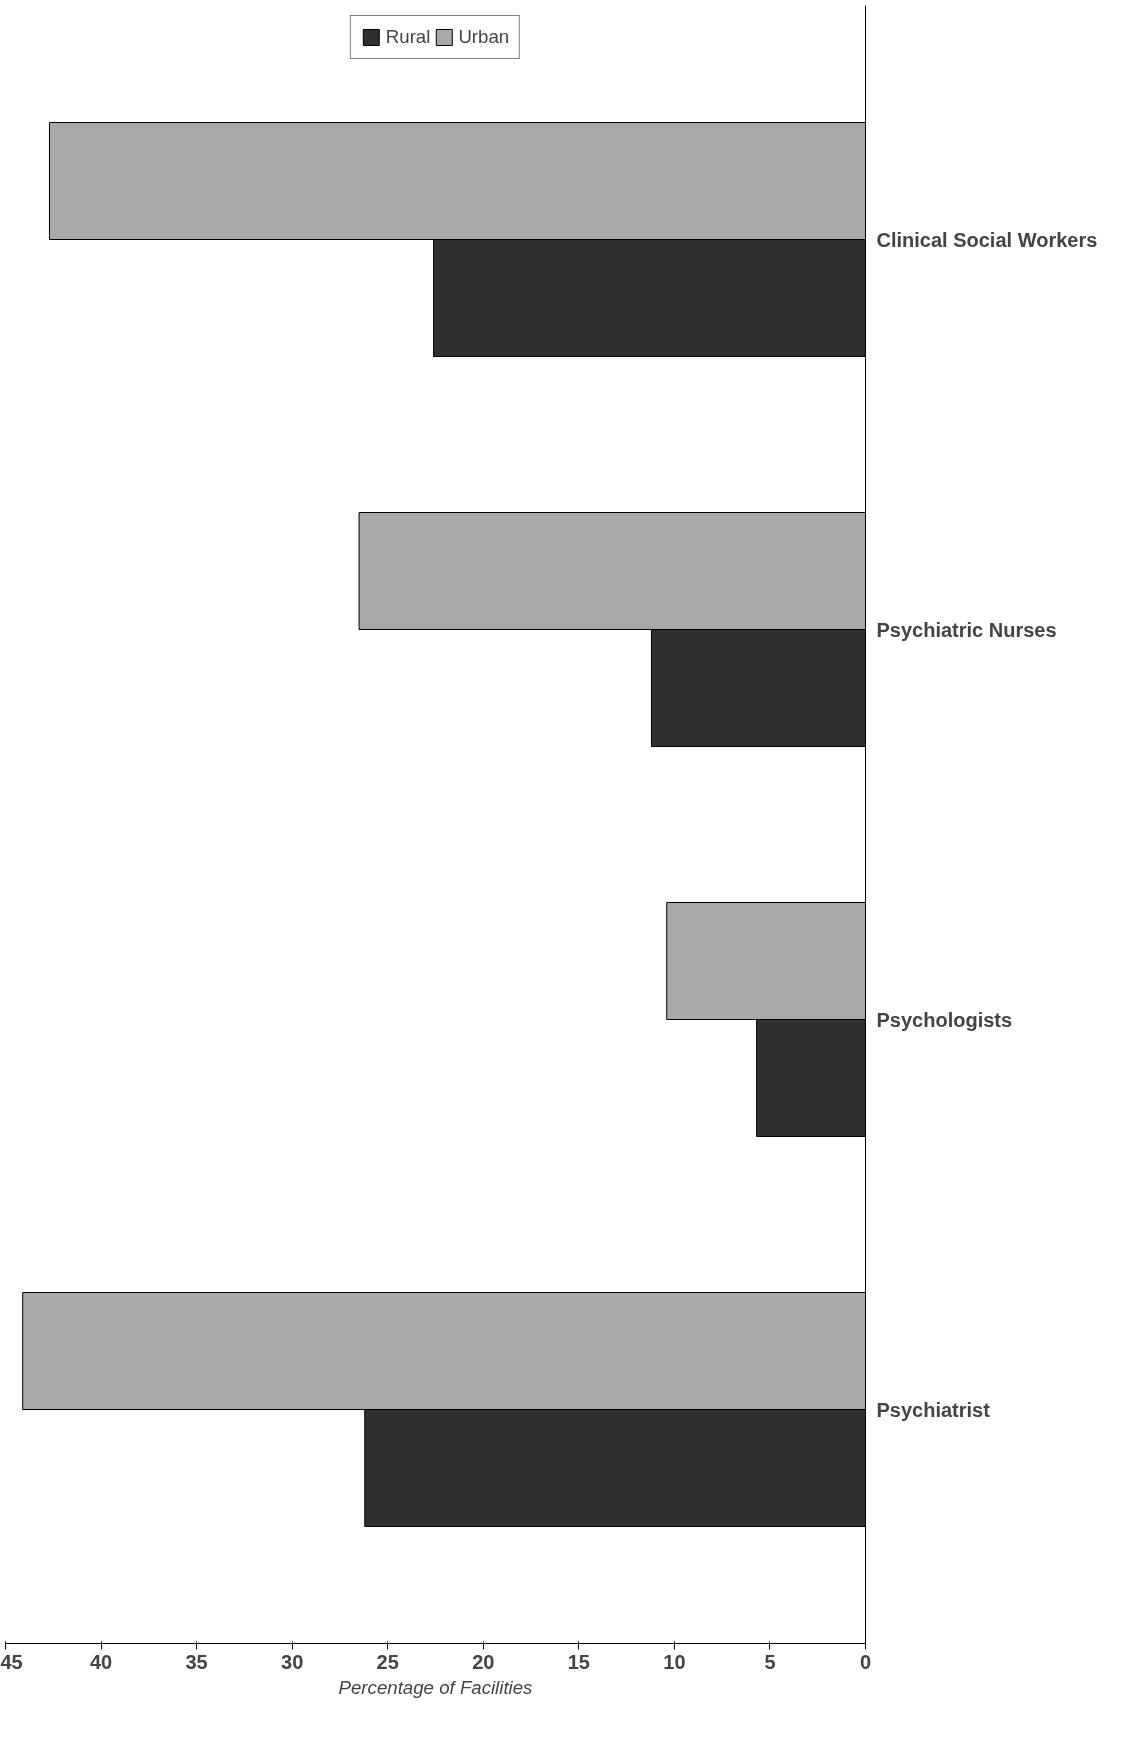 Image resolution: width=1128 pixels, height=1753 pixels. I want to click on x-tick-label: 30, so click(292, 1661).